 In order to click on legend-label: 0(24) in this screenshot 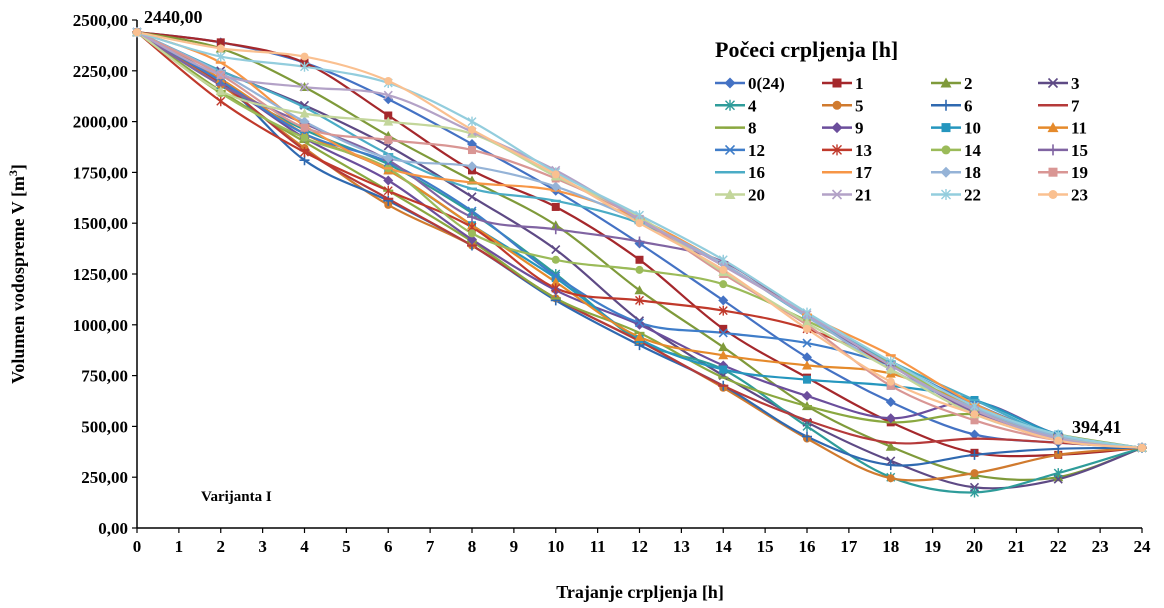, I will do `click(766, 83)`.